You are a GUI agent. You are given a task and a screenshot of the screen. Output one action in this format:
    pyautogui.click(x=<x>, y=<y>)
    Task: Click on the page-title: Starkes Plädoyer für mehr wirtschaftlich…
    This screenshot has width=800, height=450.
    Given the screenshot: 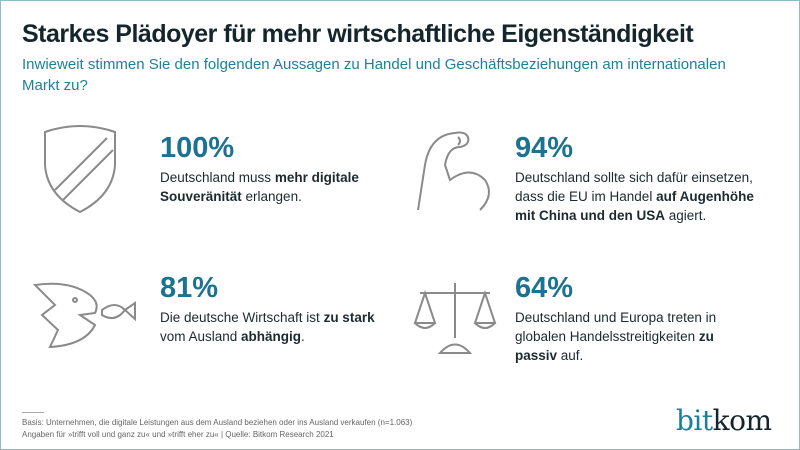 What is the action you would take?
    pyautogui.click(x=358, y=34)
    